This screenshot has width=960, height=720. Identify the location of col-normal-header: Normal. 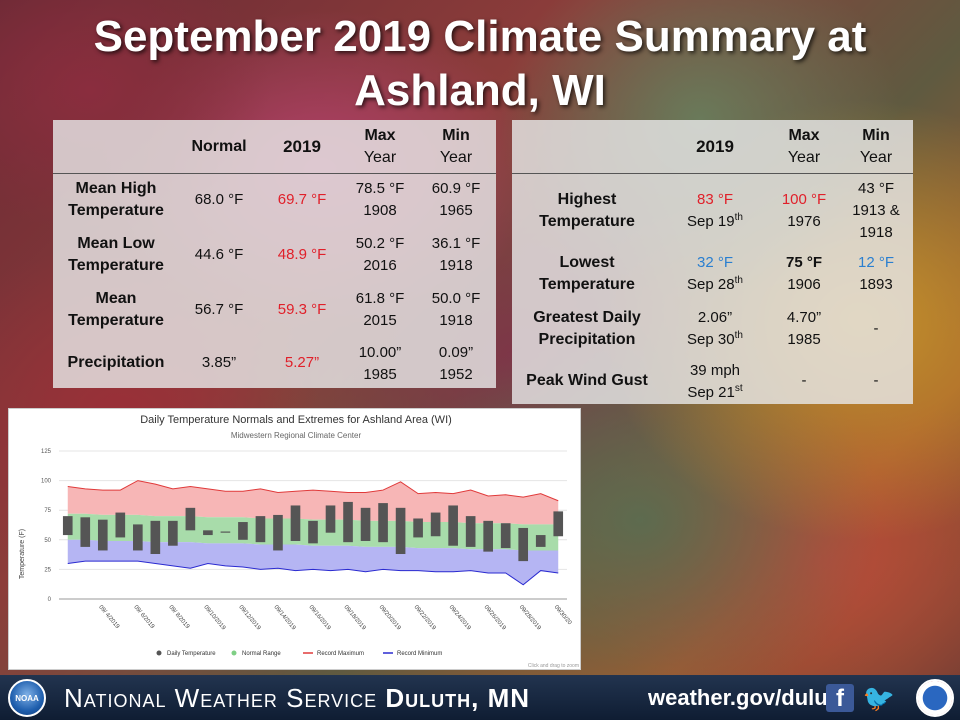
(219, 146).